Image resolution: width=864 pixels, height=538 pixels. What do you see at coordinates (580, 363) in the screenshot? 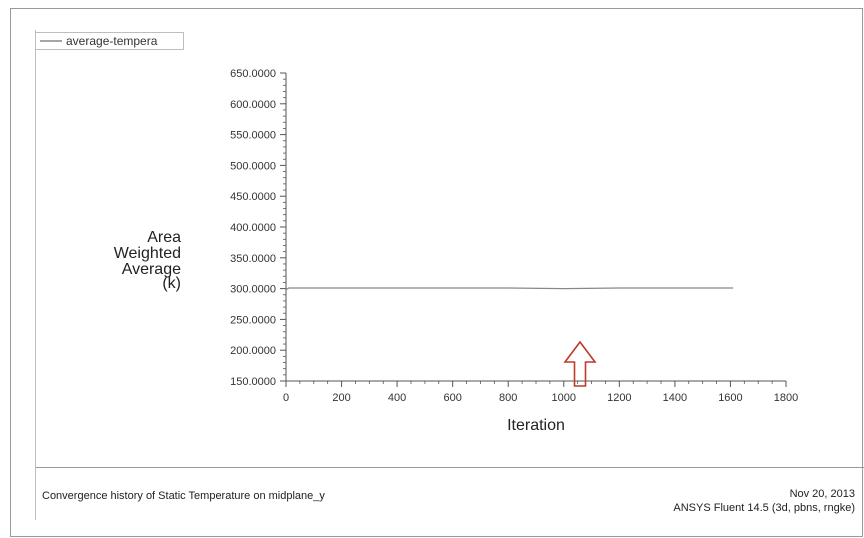
I see `red-up-arrow-icon` at bounding box center [580, 363].